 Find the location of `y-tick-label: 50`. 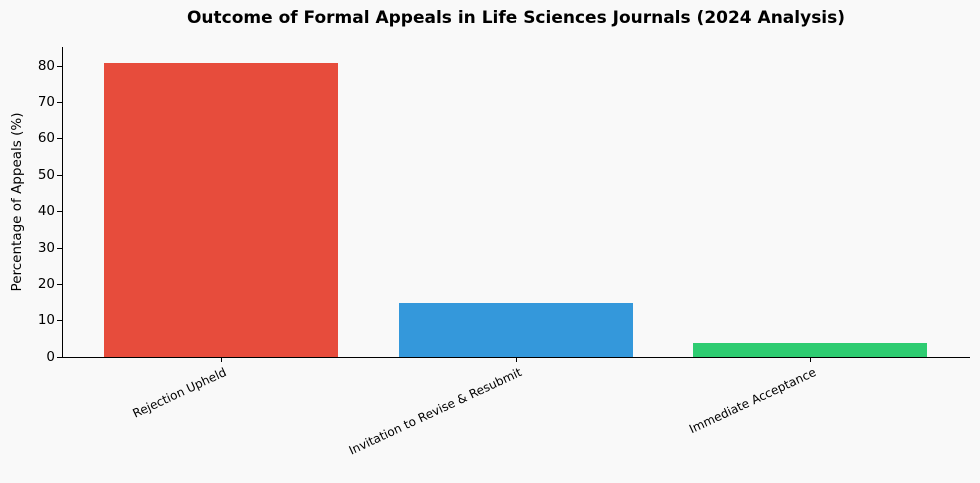

y-tick-label: 50 is located at coordinates (46, 174).